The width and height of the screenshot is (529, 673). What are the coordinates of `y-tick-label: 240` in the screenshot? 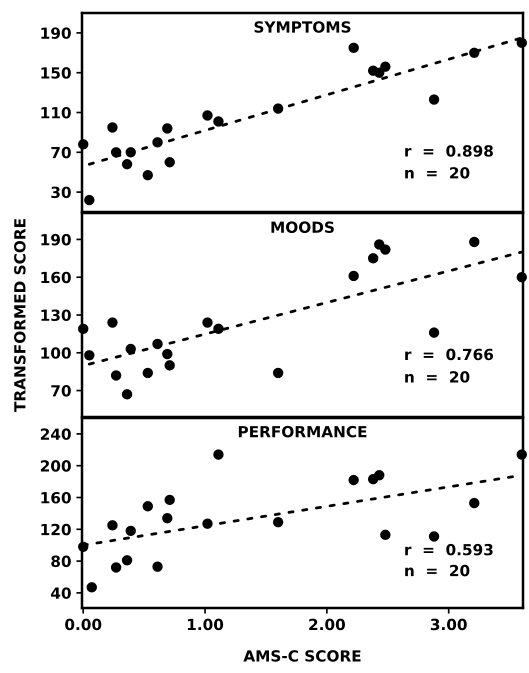 It's located at (55, 434).